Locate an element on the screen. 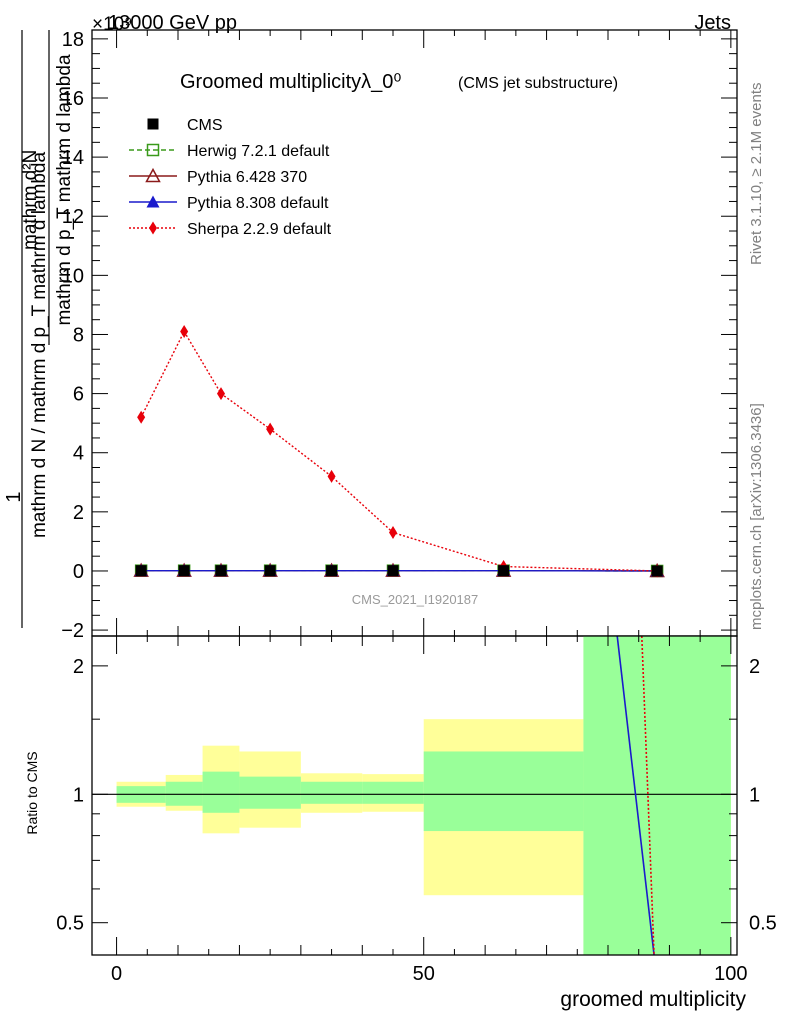 This screenshot has height=1024, width=786. ylabel-inner-denominator: mathrm d p_T mathrm d lambda is located at coordinates (64, 189).